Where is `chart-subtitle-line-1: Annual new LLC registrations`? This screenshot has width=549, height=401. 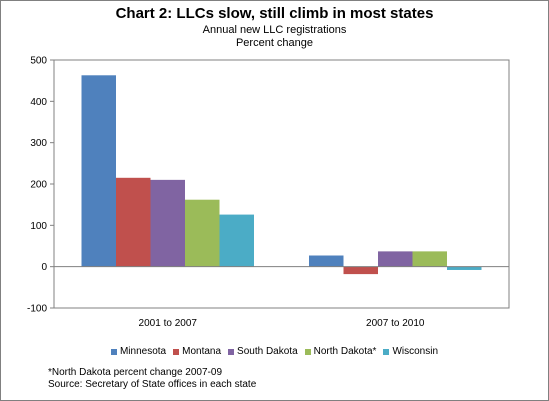 chart-subtitle-line-1: Annual new LLC registrations is located at coordinates (274, 30).